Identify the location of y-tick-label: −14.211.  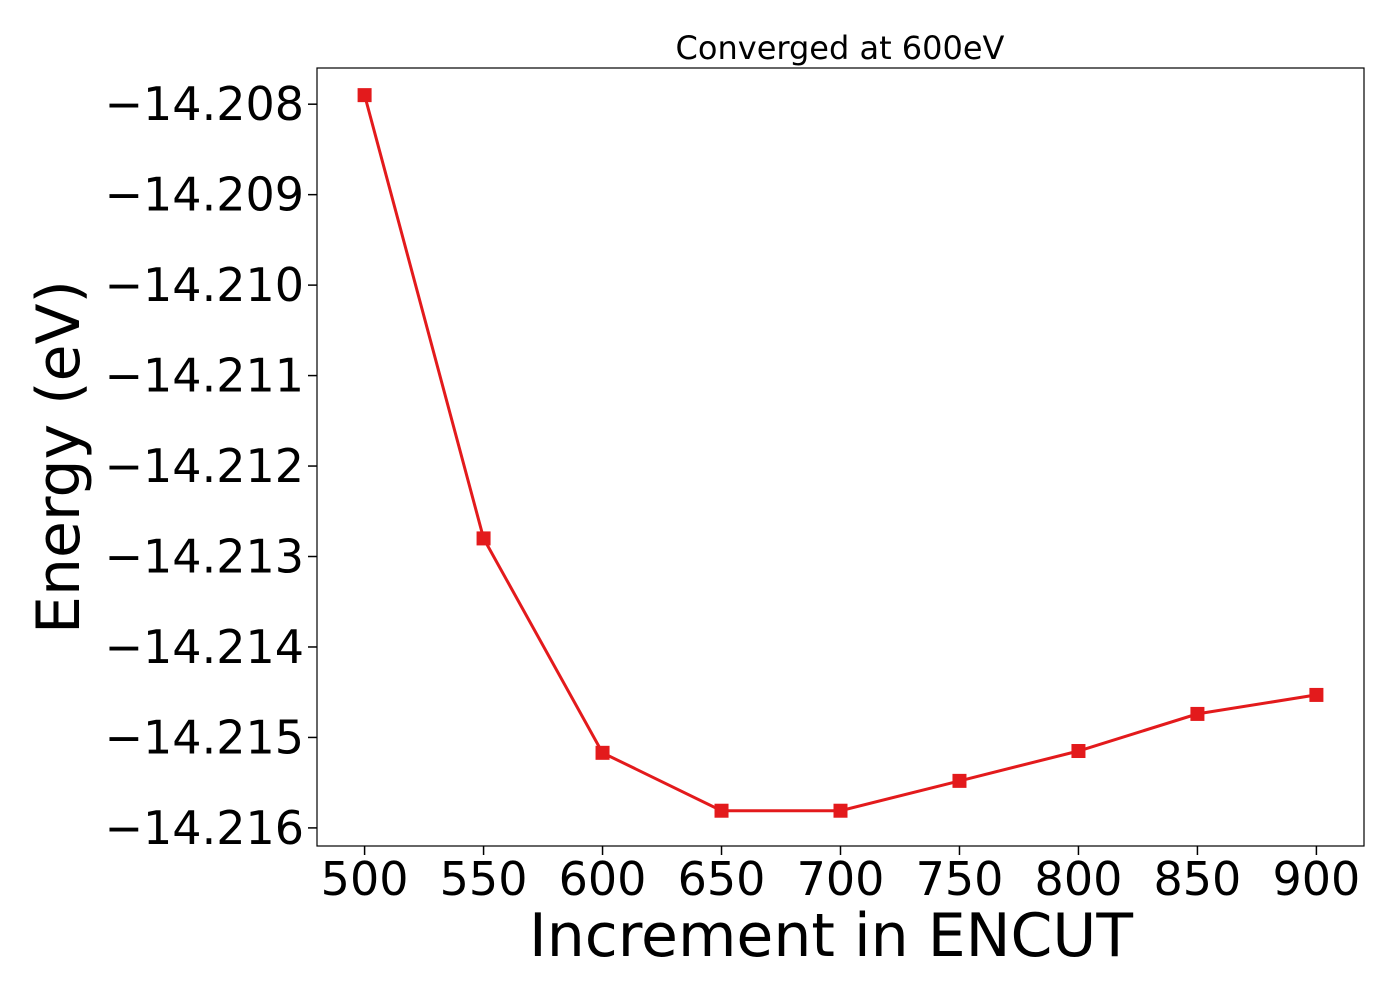
(205, 376).